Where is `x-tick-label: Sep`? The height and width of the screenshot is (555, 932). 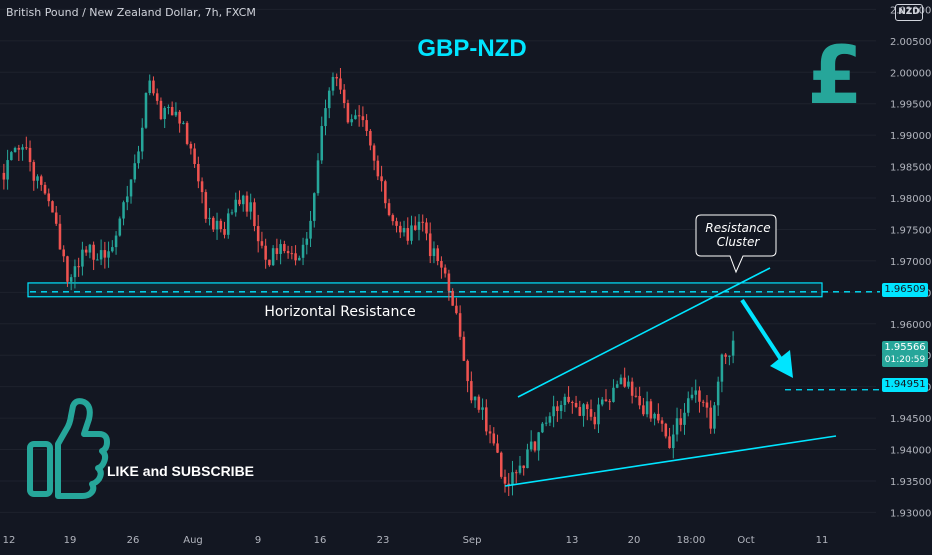
x-tick-label: Sep is located at coordinates (472, 540).